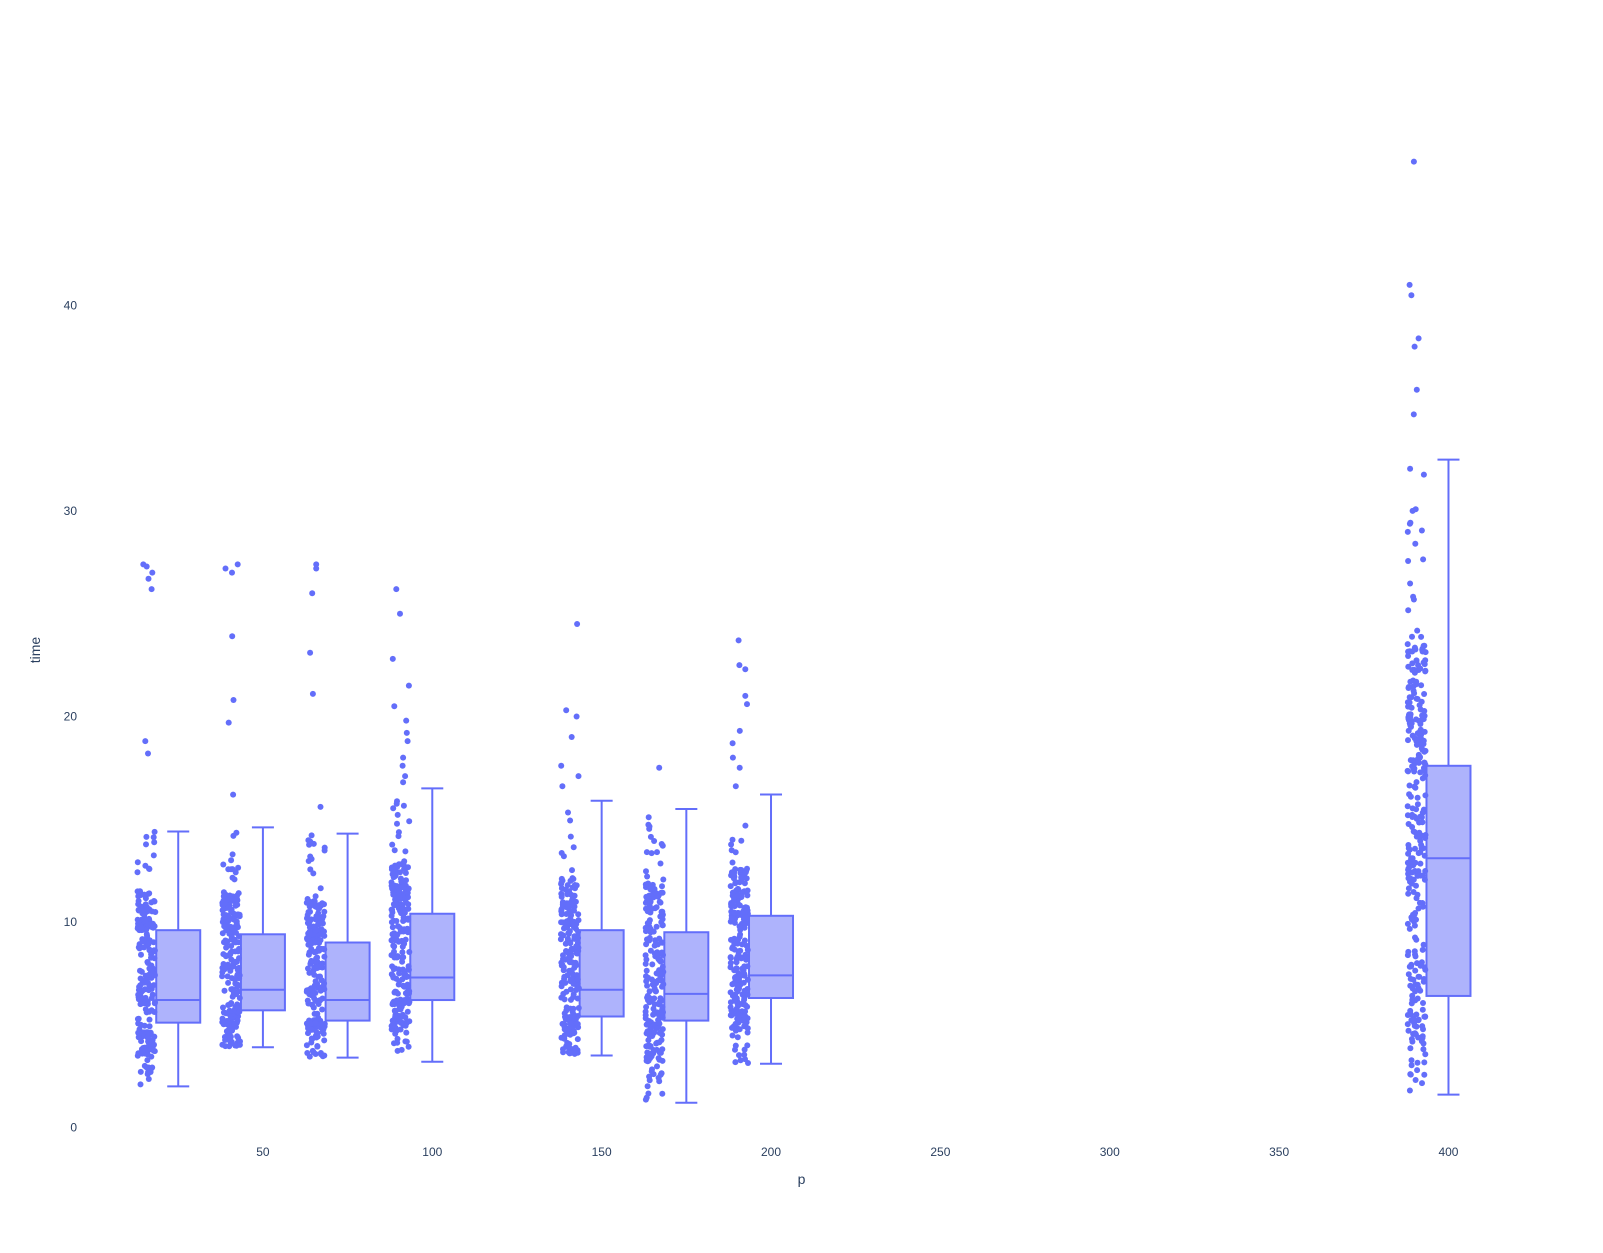 This screenshot has height=1253, width=1603. Describe the element at coordinates (857, 1152) in the screenshot. I see `x-tick-labels: 50 100 150 200 250 300 350 400` at that location.